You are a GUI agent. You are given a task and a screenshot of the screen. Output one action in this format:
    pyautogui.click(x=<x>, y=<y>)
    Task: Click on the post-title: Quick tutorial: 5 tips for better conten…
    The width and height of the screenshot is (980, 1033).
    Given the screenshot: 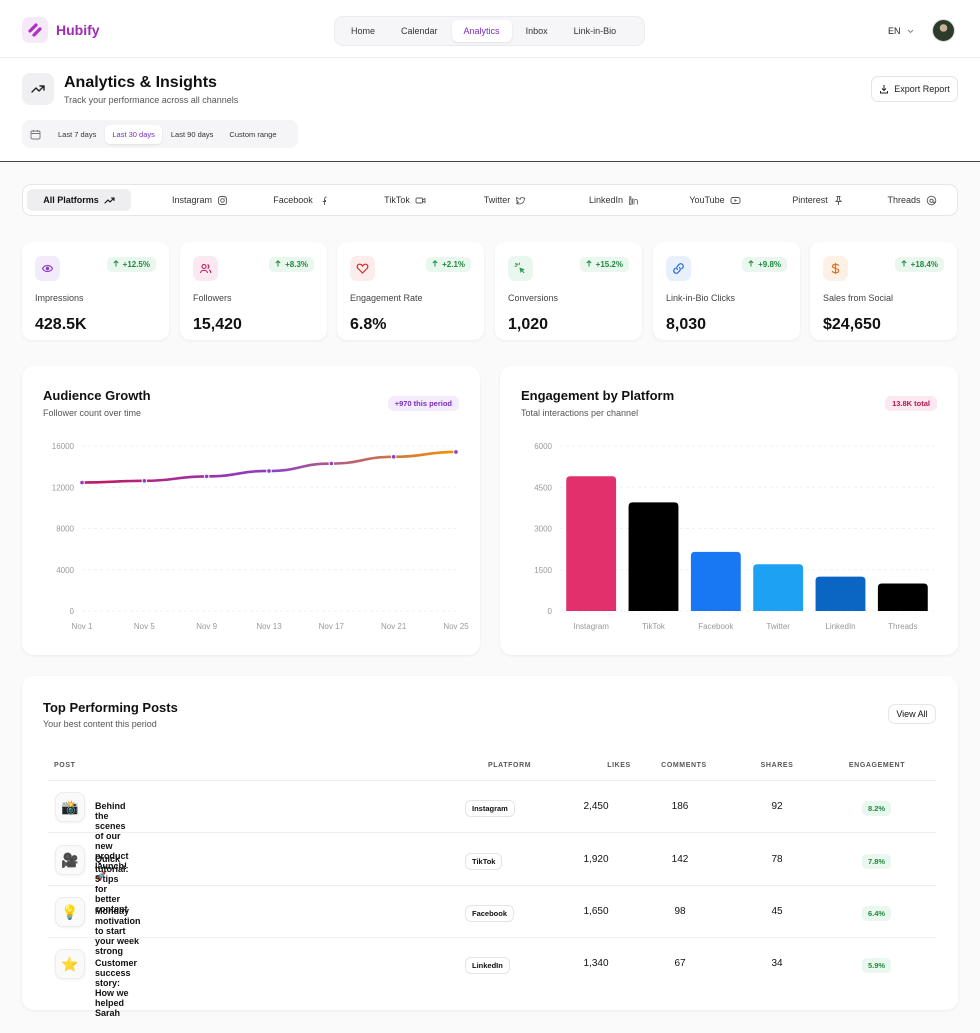 What is the action you would take?
    pyautogui.click(x=112, y=884)
    